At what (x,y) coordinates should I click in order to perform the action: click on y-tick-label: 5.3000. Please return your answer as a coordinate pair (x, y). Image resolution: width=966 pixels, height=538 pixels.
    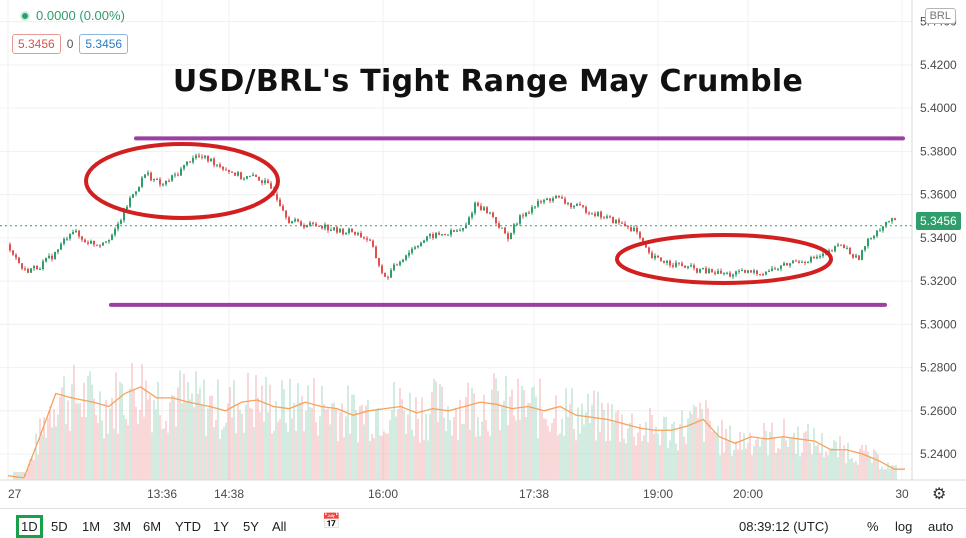
    Looking at the image, I should click on (938, 324).